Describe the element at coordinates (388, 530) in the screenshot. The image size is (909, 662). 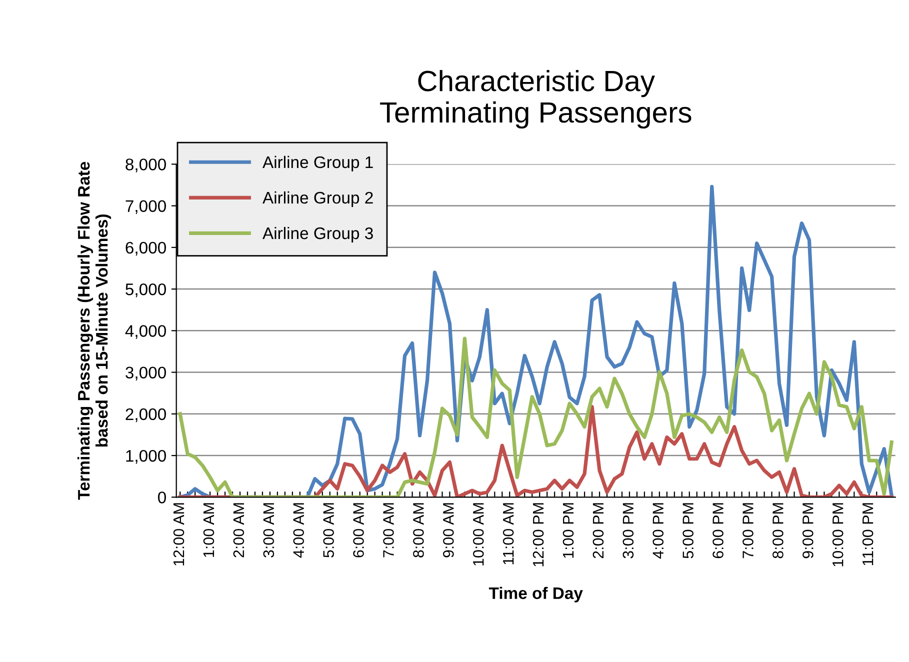
I see `x-tick-label: 7:00 AM` at that location.